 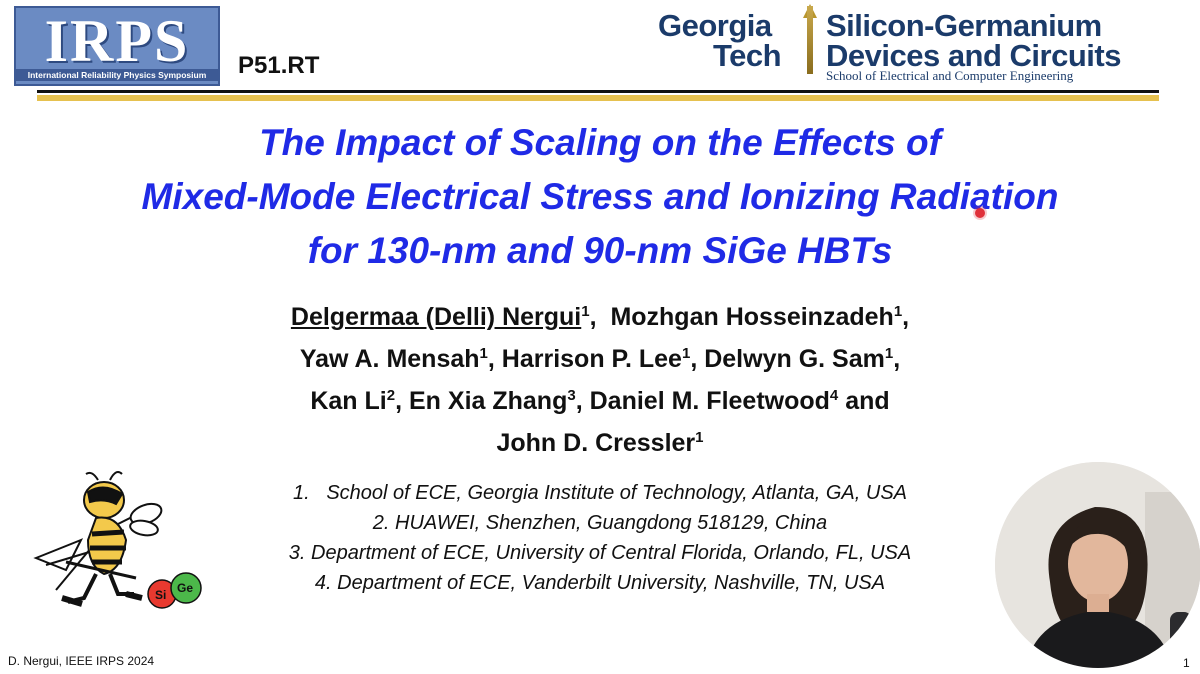 What do you see at coordinates (867, 401) in the screenshot?
I see `and-word: and` at bounding box center [867, 401].